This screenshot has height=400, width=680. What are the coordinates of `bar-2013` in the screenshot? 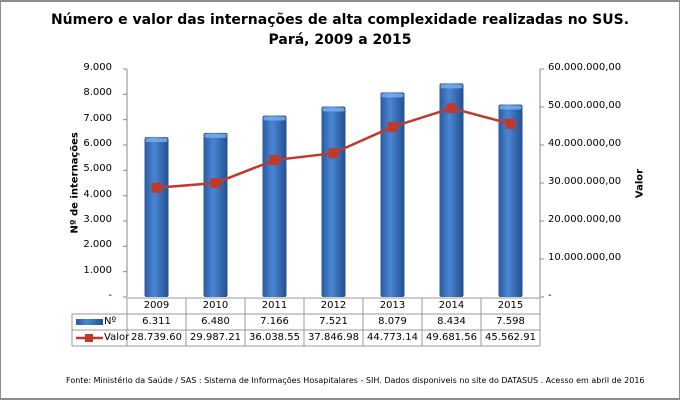 It's located at (392, 194).